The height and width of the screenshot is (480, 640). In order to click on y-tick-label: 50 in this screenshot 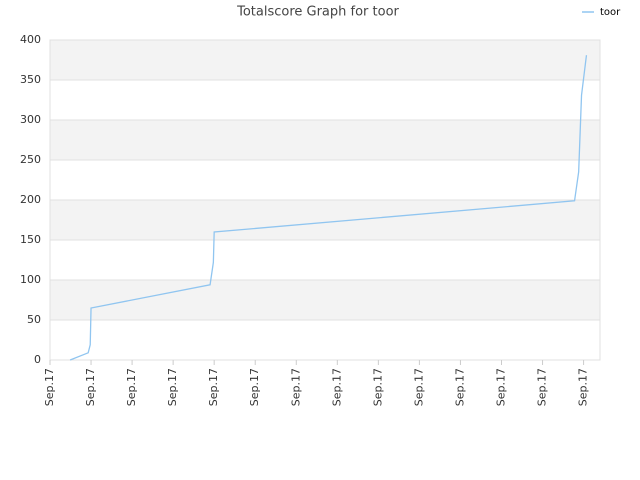, I will do `click(34, 319)`.